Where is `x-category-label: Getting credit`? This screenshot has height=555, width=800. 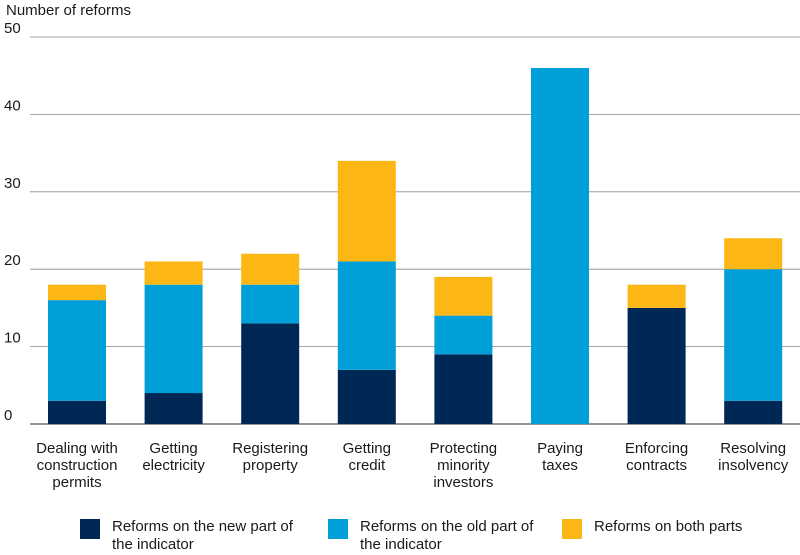
x-category-label: Getting credit is located at coordinates (366, 457).